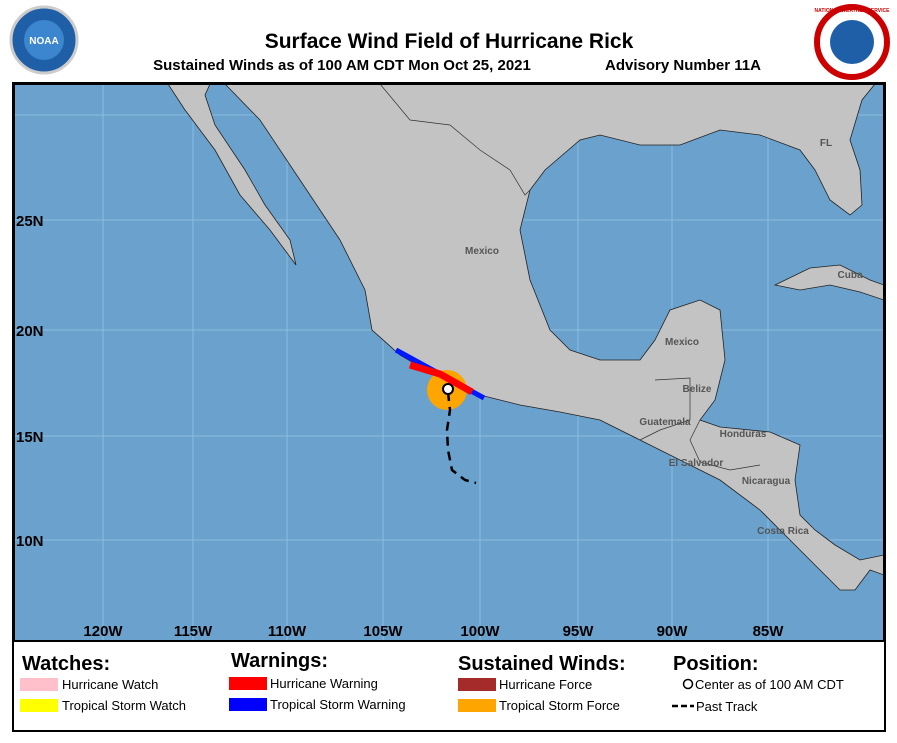 This screenshot has height=743, width=897. I want to click on lon-label: 85W, so click(769, 631).